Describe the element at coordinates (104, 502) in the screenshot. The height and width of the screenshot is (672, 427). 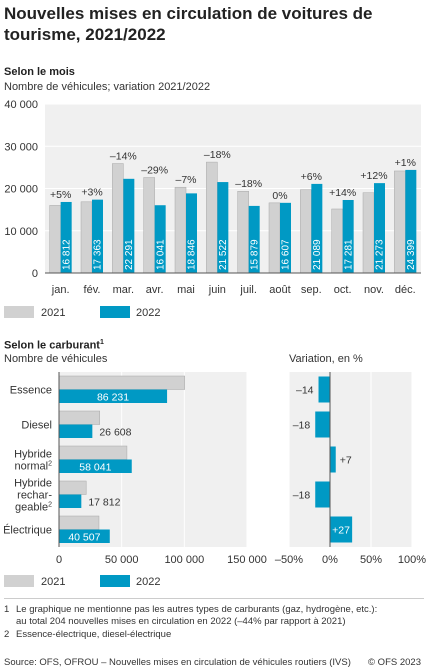
I see `fuel-bar-value-label: 17 812` at that location.